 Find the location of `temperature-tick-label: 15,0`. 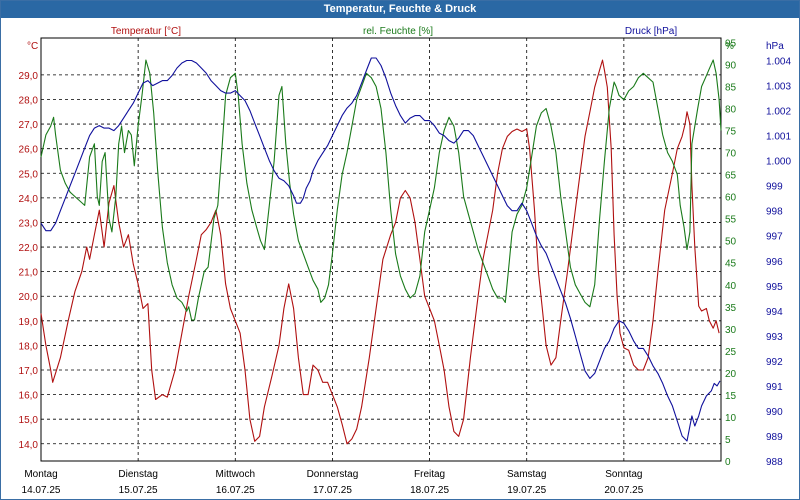

temperature-tick-label: 15,0 is located at coordinates (29, 420).